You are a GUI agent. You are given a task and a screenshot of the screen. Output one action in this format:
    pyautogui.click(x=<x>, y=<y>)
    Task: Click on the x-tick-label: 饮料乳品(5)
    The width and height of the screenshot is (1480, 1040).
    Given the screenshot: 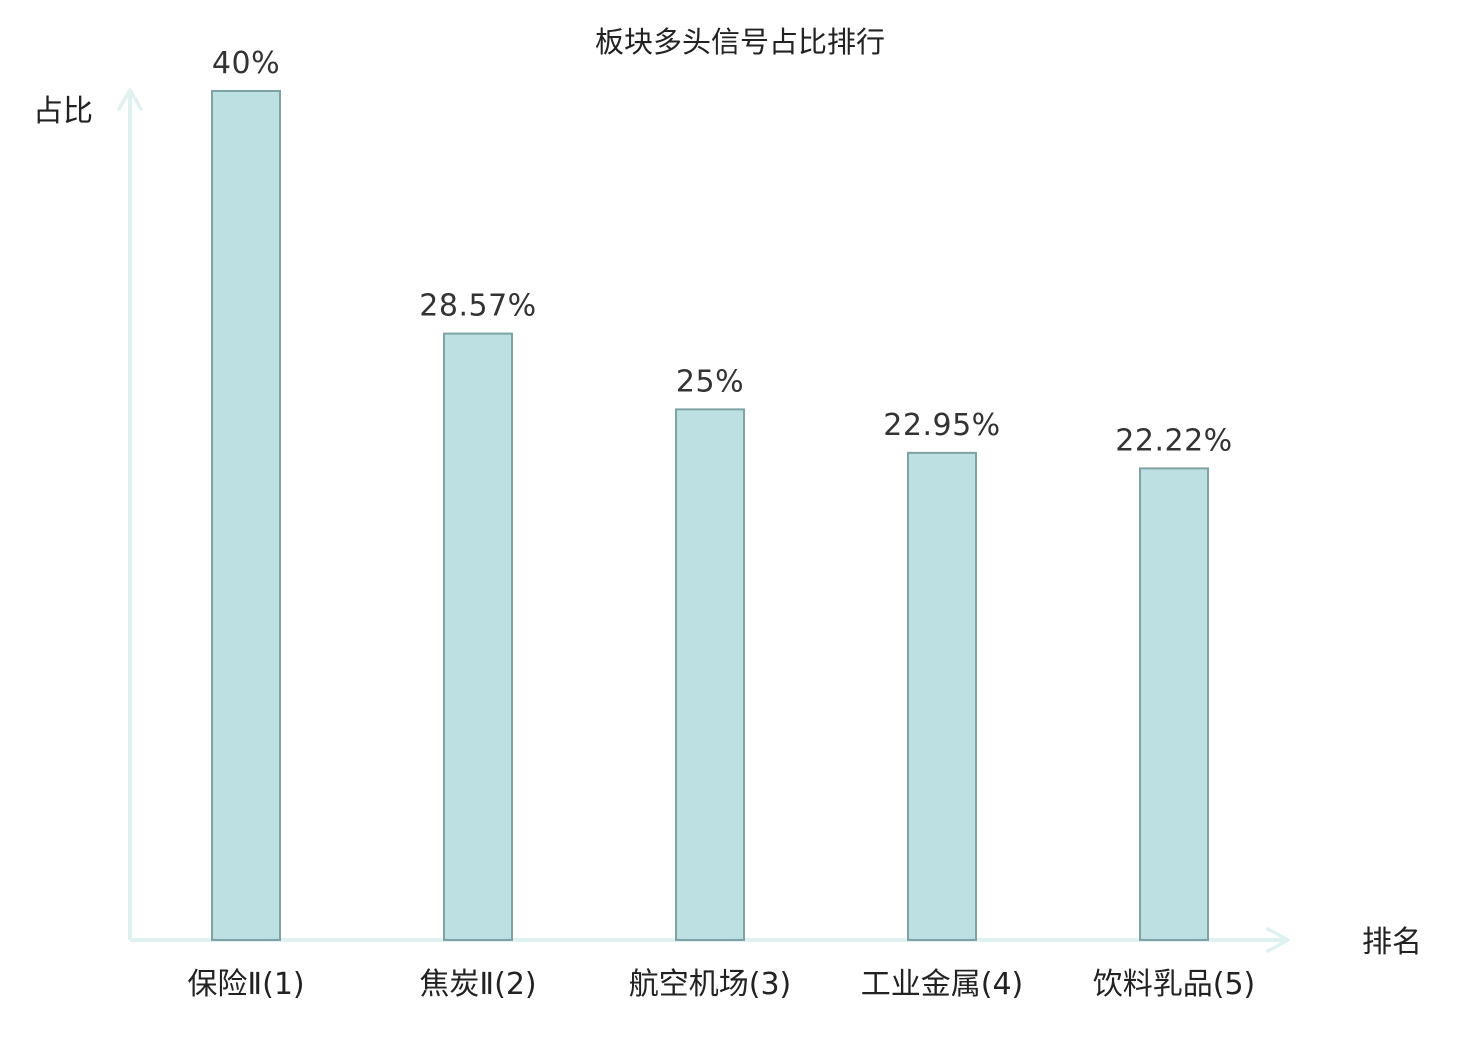 What is the action you would take?
    pyautogui.click(x=1174, y=984)
    